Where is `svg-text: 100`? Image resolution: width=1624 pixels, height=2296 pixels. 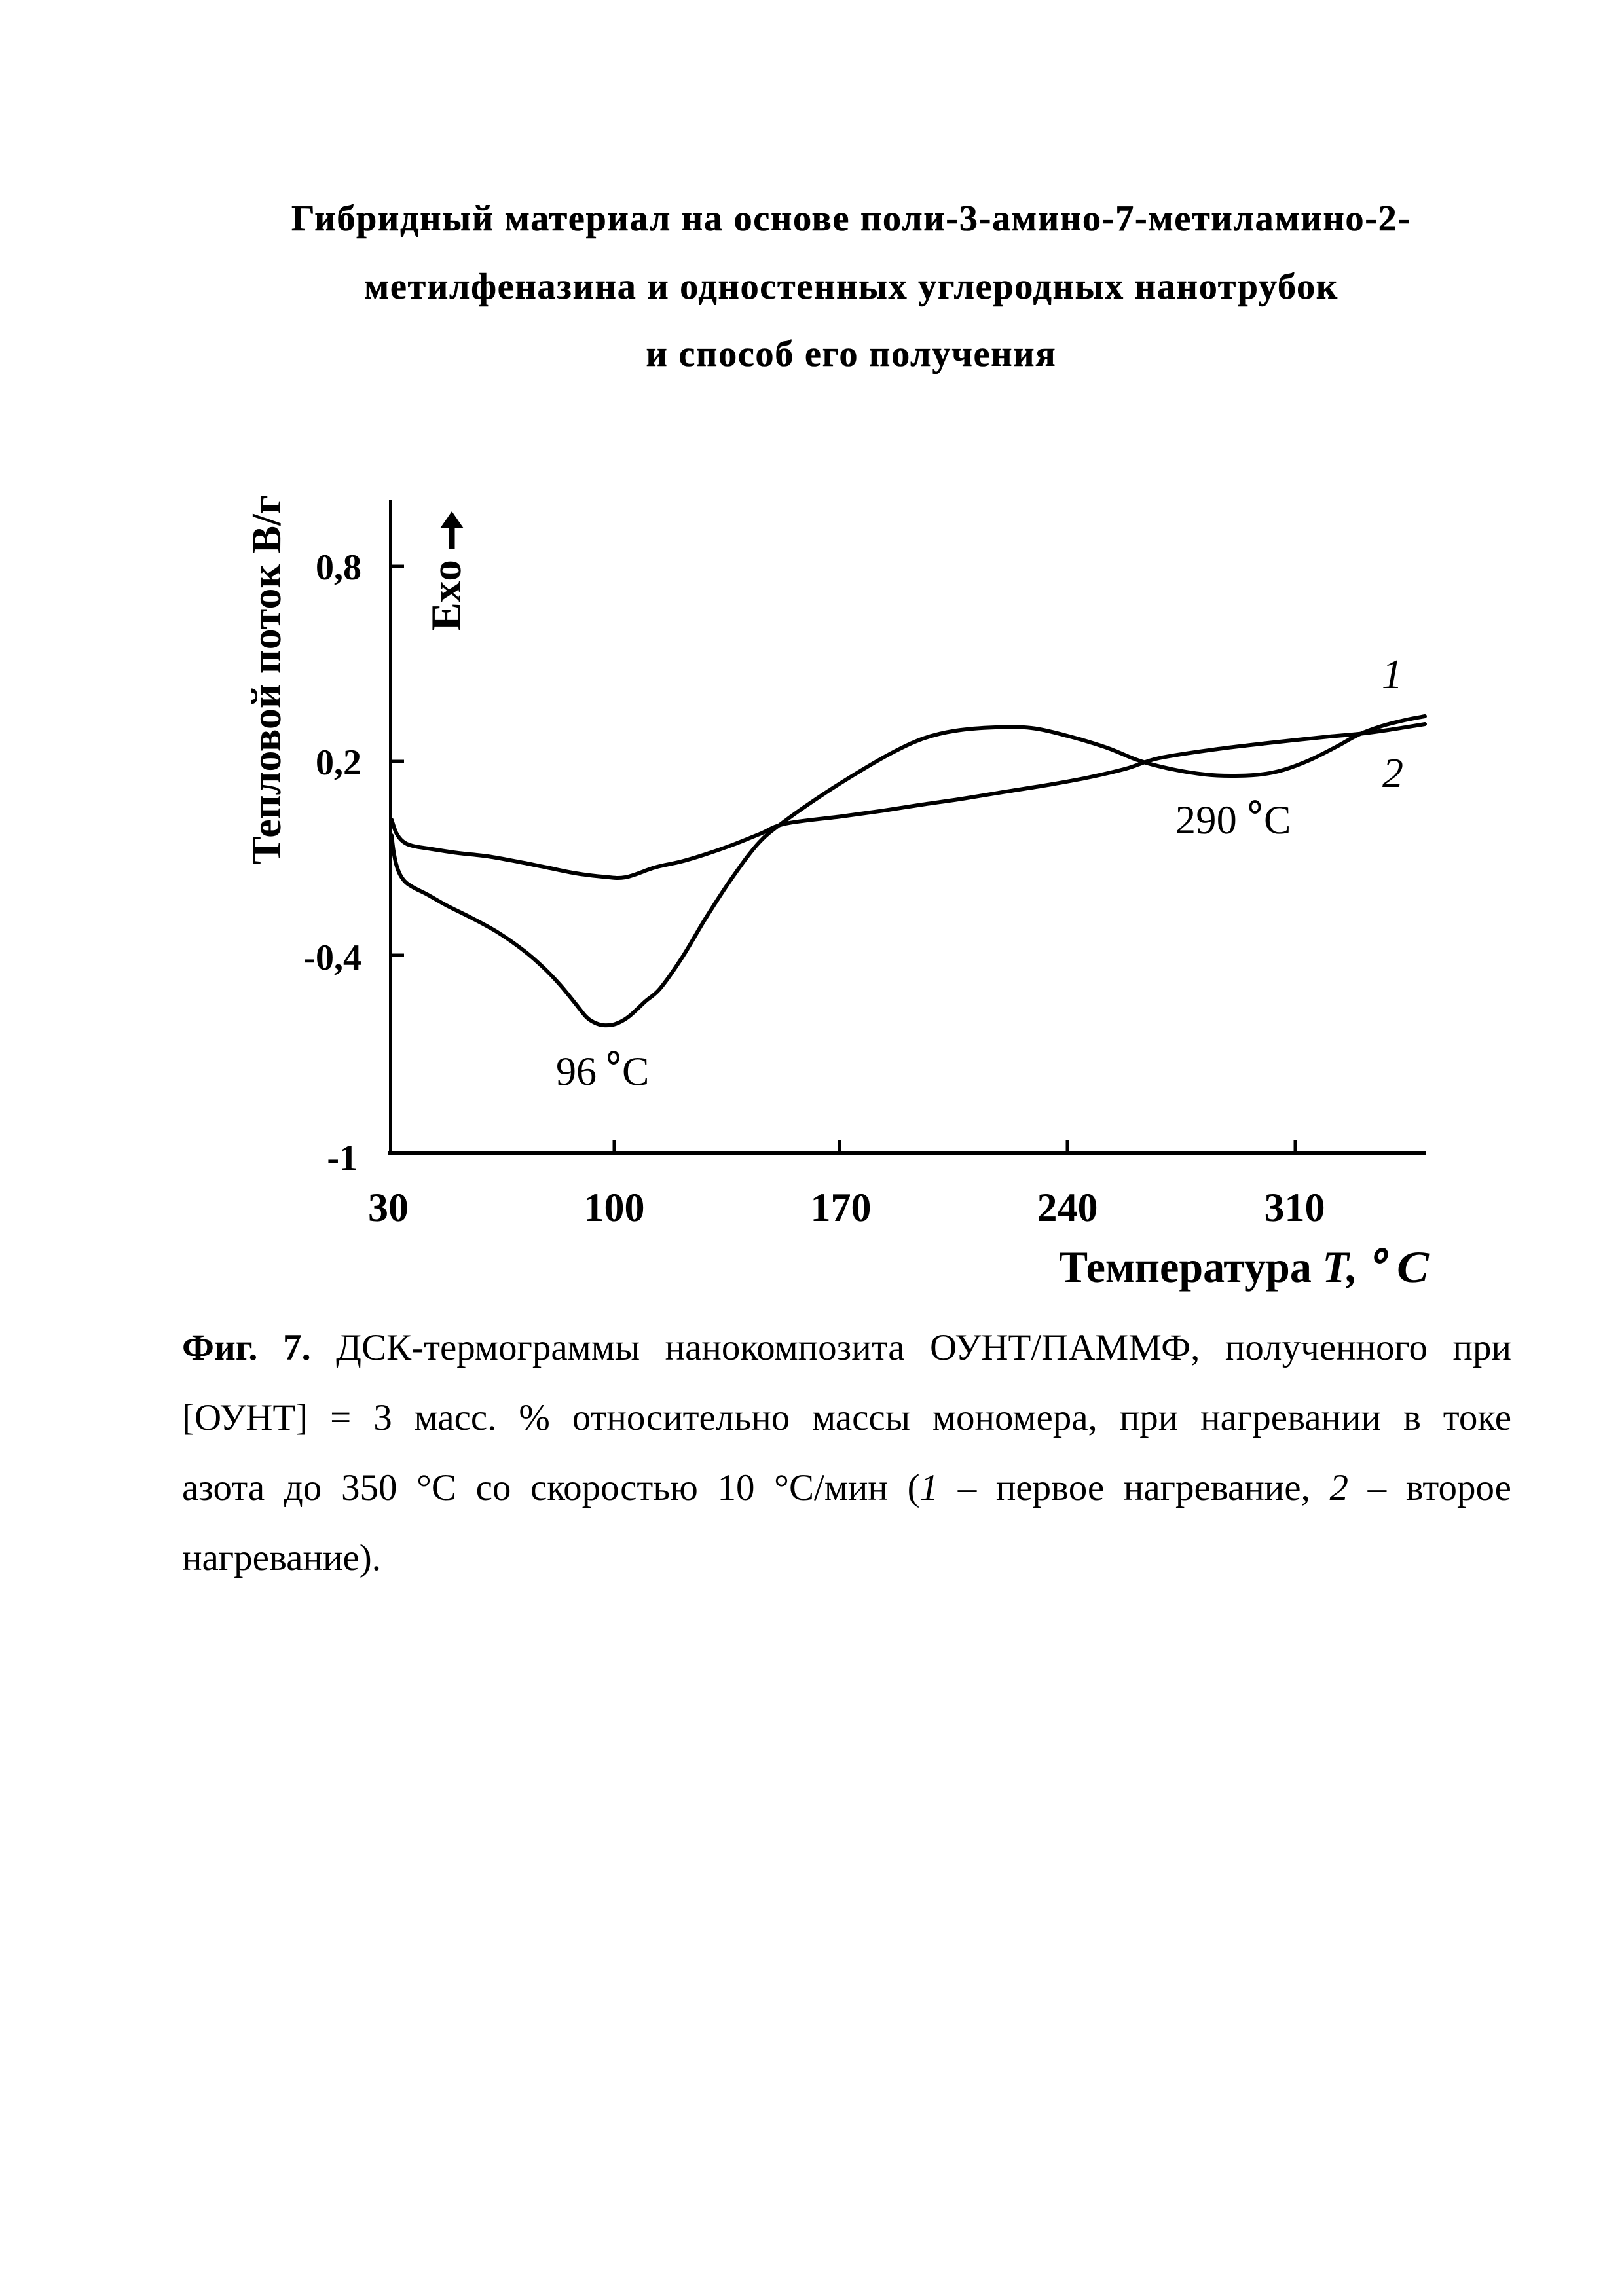 svg-text: 100 is located at coordinates (614, 1208).